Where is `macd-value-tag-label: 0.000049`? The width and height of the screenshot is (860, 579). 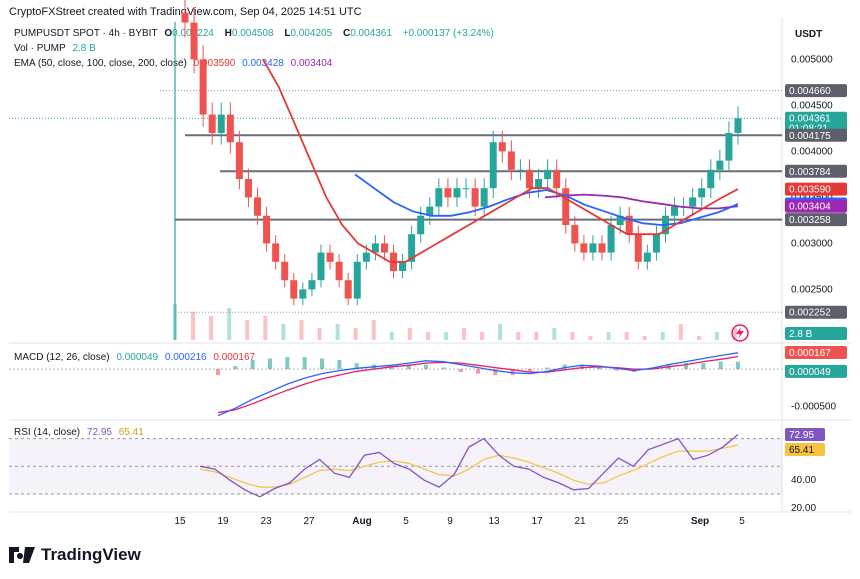 macd-value-tag-label: 0.000049 is located at coordinates (810, 372).